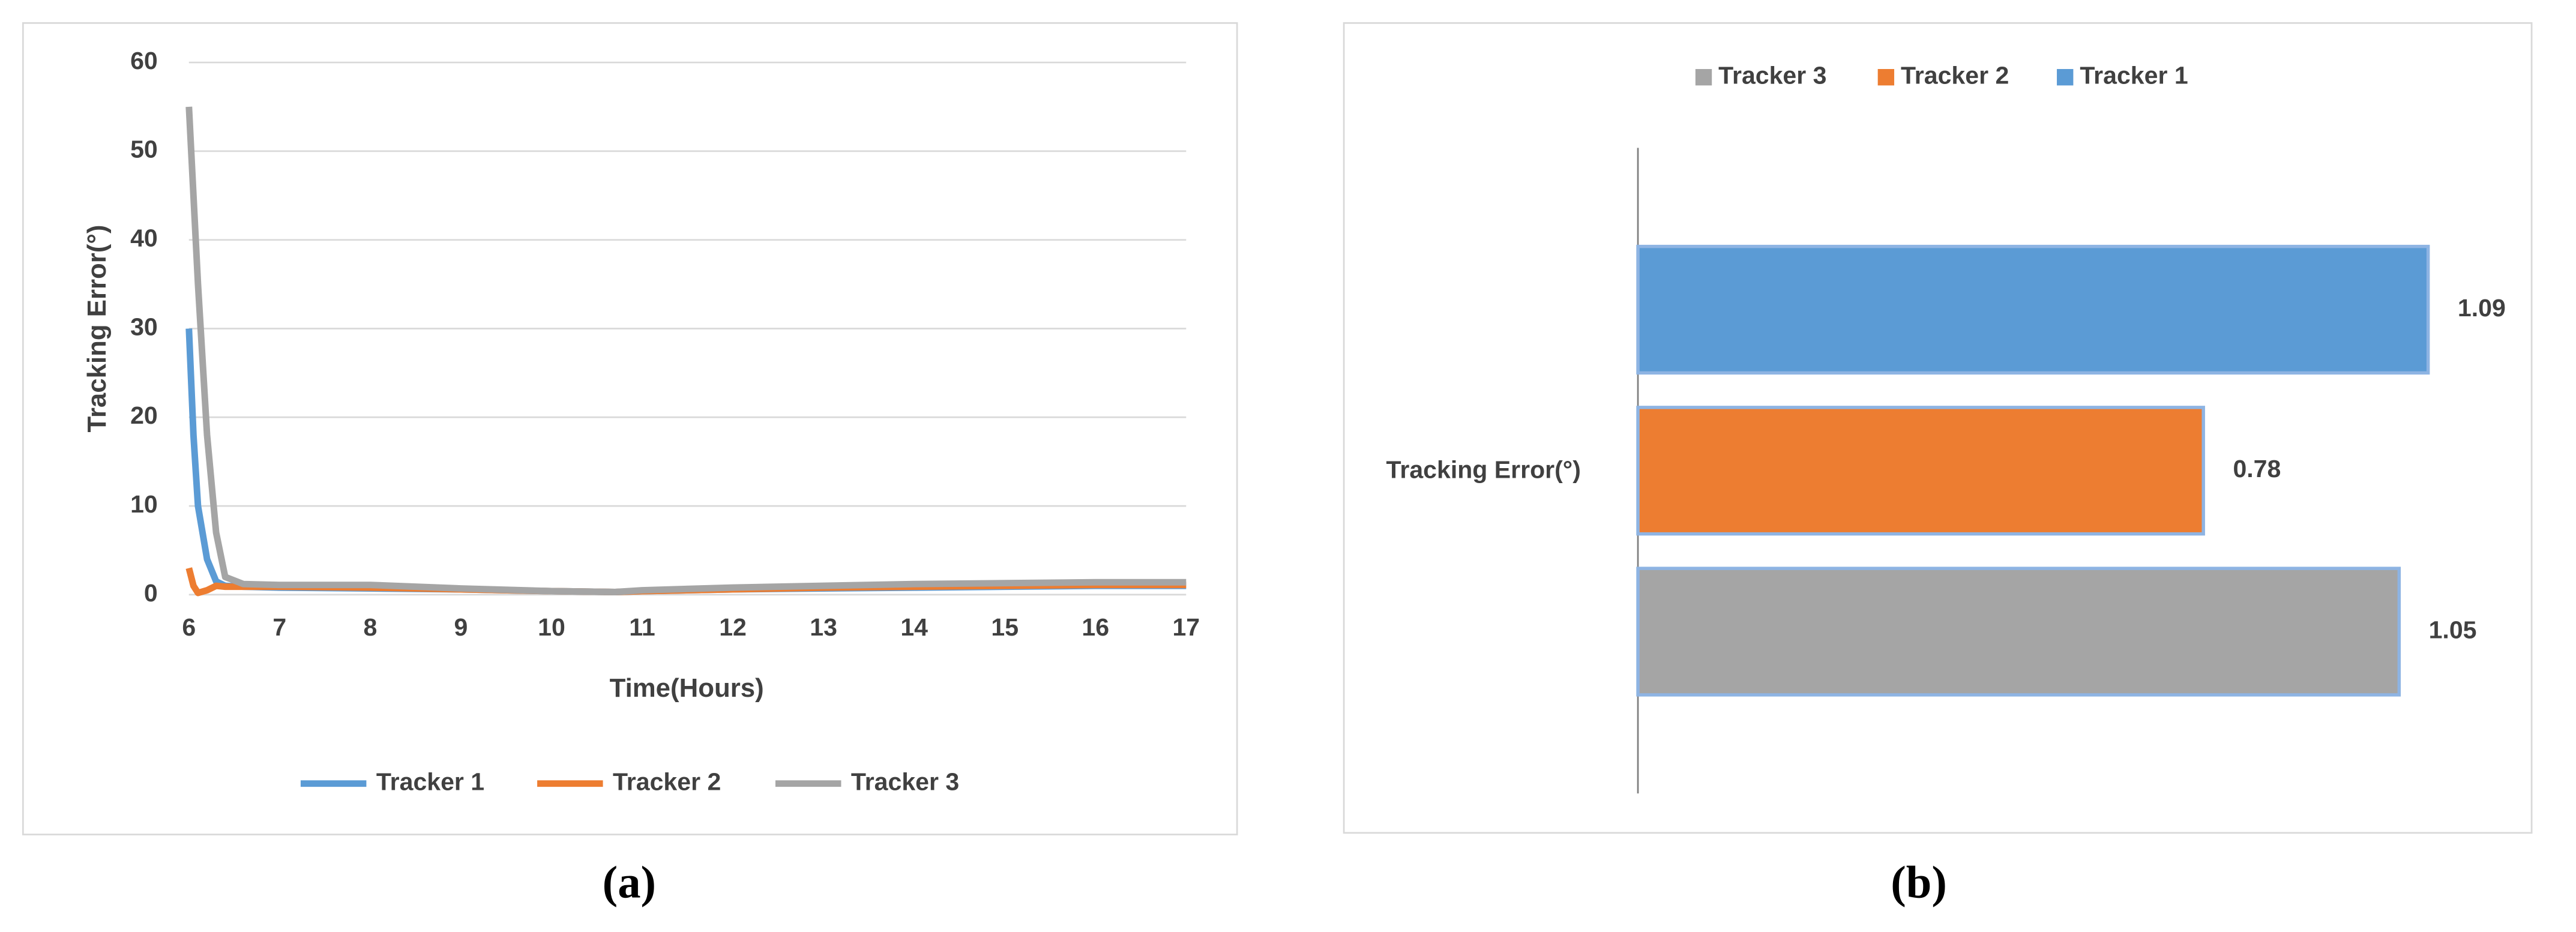  What do you see at coordinates (1483, 469) in the screenshot?
I see `y-tick-label: Tracking Error(°)` at bounding box center [1483, 469].